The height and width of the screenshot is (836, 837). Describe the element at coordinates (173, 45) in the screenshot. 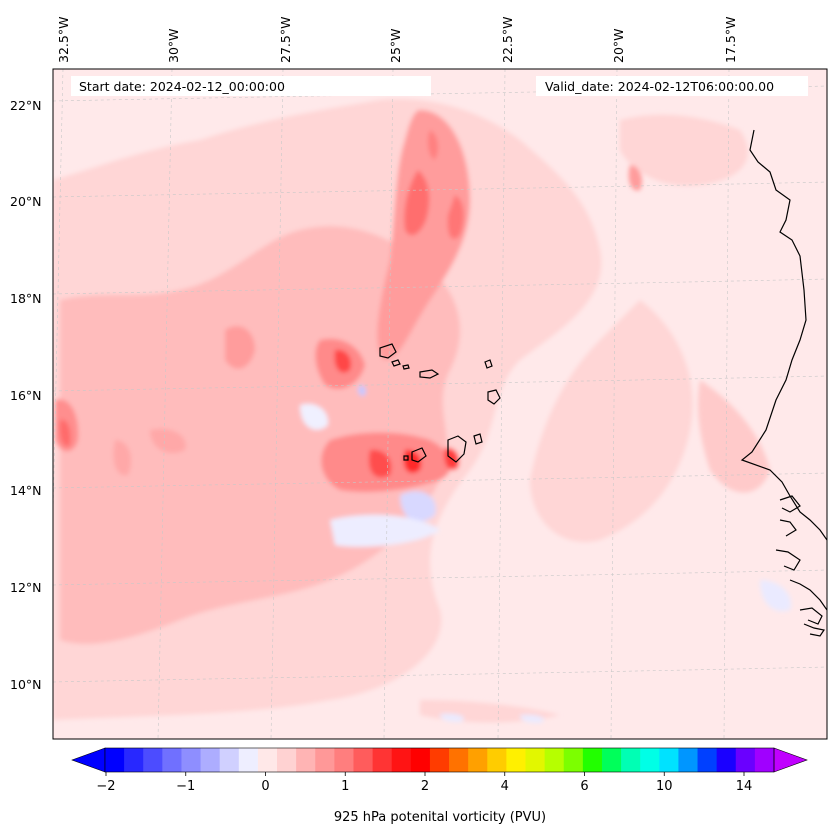

I see `lon-label: 30°W` at that location.